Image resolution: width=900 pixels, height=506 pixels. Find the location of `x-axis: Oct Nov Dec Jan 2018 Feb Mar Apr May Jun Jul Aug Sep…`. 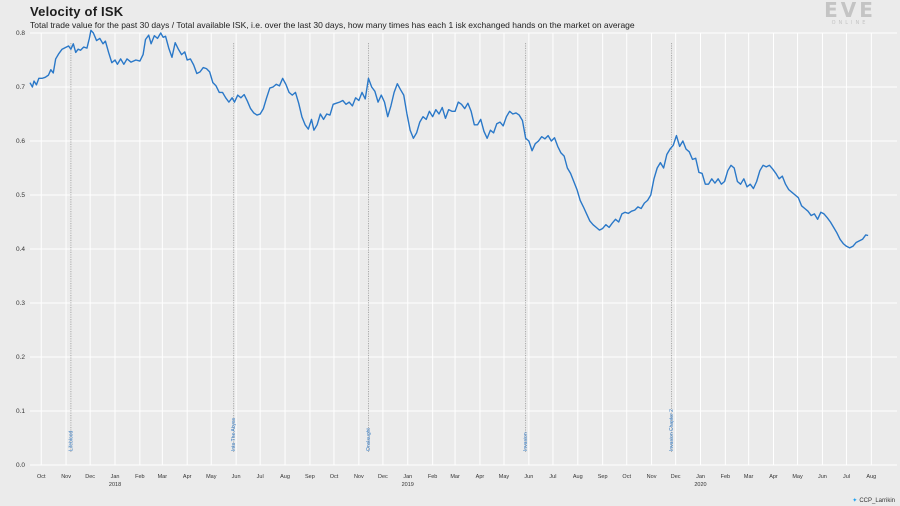

x-axis: Oct Nov Dec Jan 2018 Feb Mar Apr May Jun Jul Aug Sep… is located at coordinates (456, 481).